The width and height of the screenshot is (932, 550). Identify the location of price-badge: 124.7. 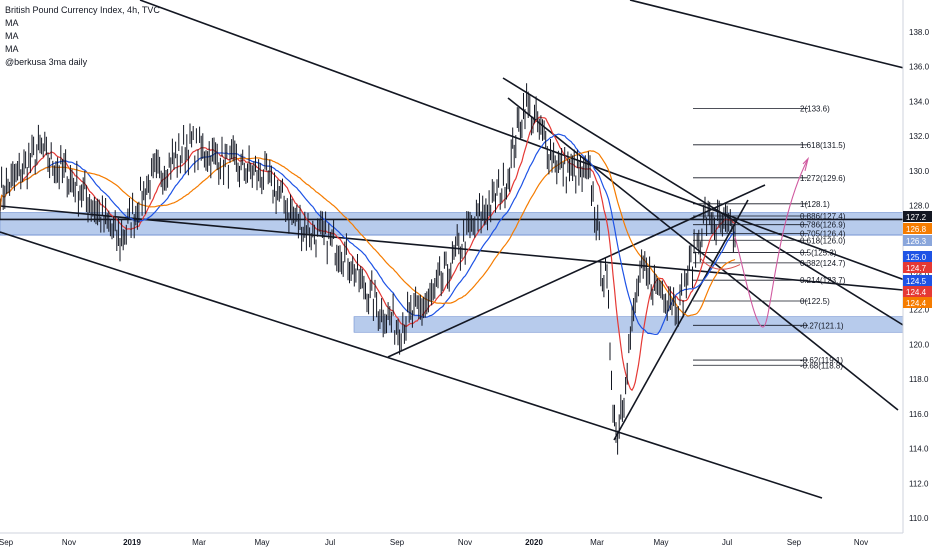
(917, 267).